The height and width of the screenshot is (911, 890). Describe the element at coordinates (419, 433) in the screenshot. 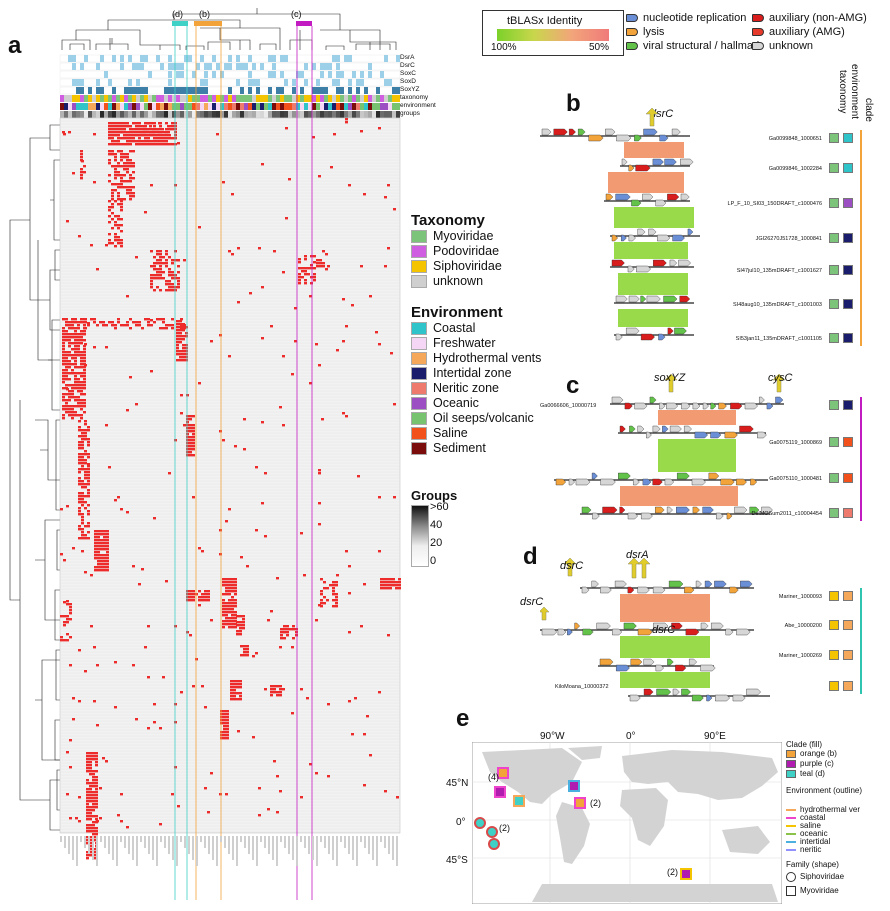

I see `environment-swatch` at that location.